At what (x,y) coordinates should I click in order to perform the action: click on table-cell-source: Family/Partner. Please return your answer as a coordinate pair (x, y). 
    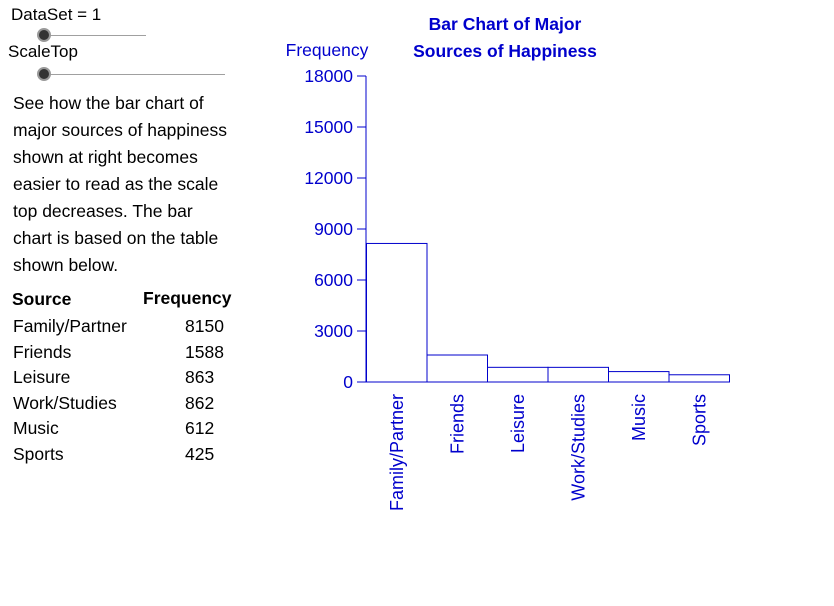
    Looking at the image, I should click on (70, 326).